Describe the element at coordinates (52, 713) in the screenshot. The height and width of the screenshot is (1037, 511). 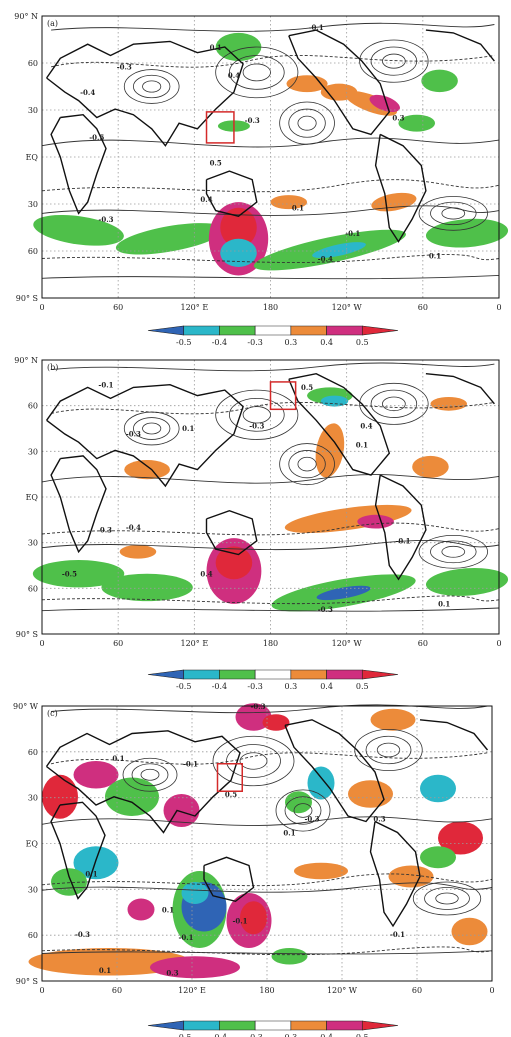
I see `panel-label: (c)` at that location.